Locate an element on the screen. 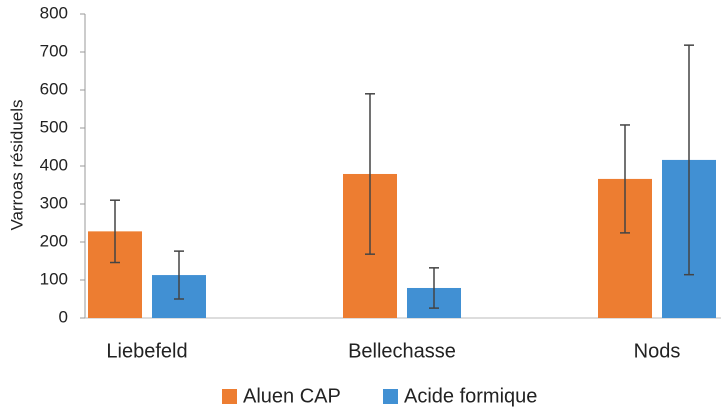 This screenshot has height=411, width=721. y-tick-label: 200 is located at coordinates (54, 240).